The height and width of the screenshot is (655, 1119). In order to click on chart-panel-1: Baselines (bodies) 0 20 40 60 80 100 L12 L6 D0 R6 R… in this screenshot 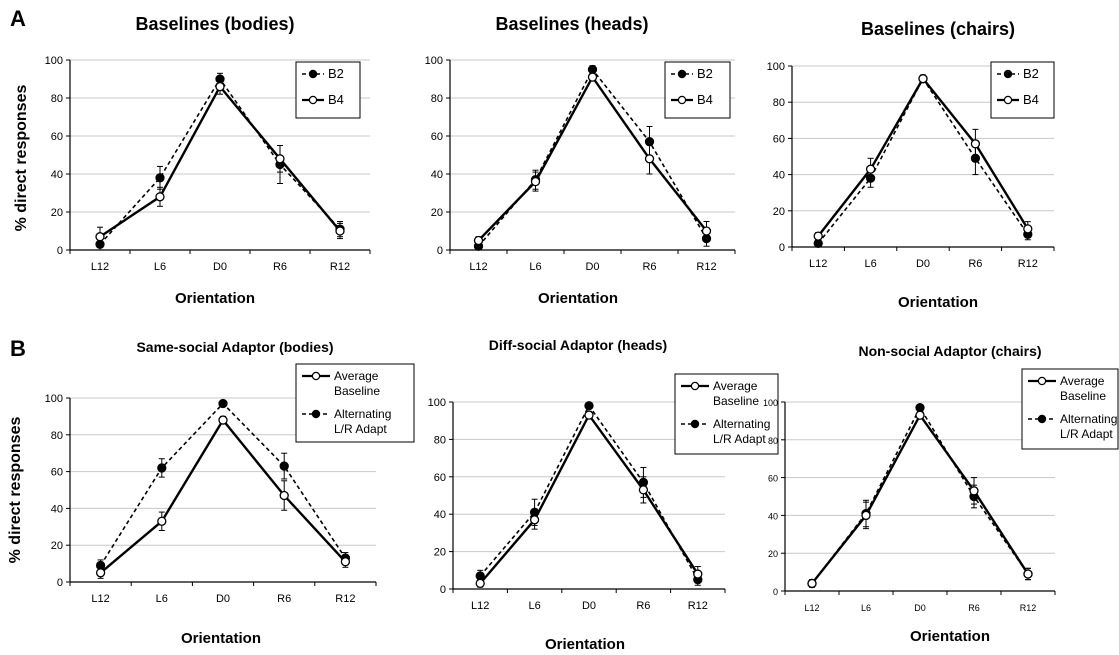, I will do `click(208, 160)`.